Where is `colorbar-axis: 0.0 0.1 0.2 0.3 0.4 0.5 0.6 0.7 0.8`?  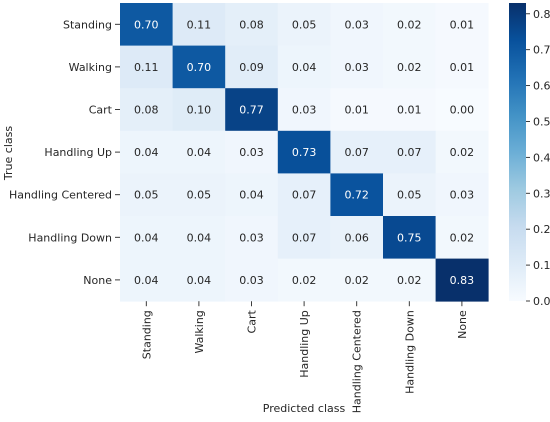
colorbar-axis: 0.0 0.1 0.2 0.3 0.4 0.5 0.6 0.7 0.8 is located at coordinates (538, 158).